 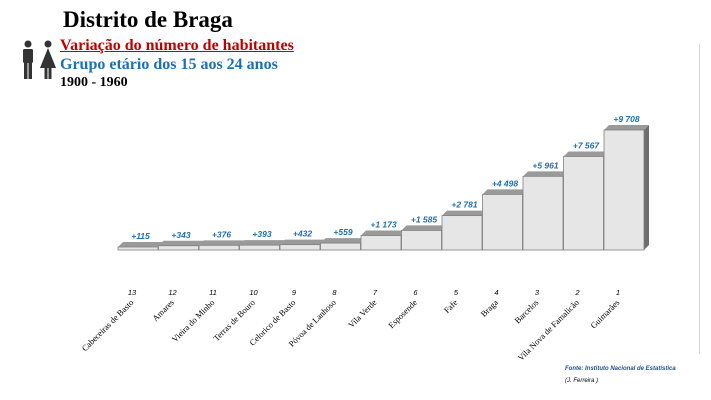 I want to click on value-label: +1 173, so click(x=383, y=225).